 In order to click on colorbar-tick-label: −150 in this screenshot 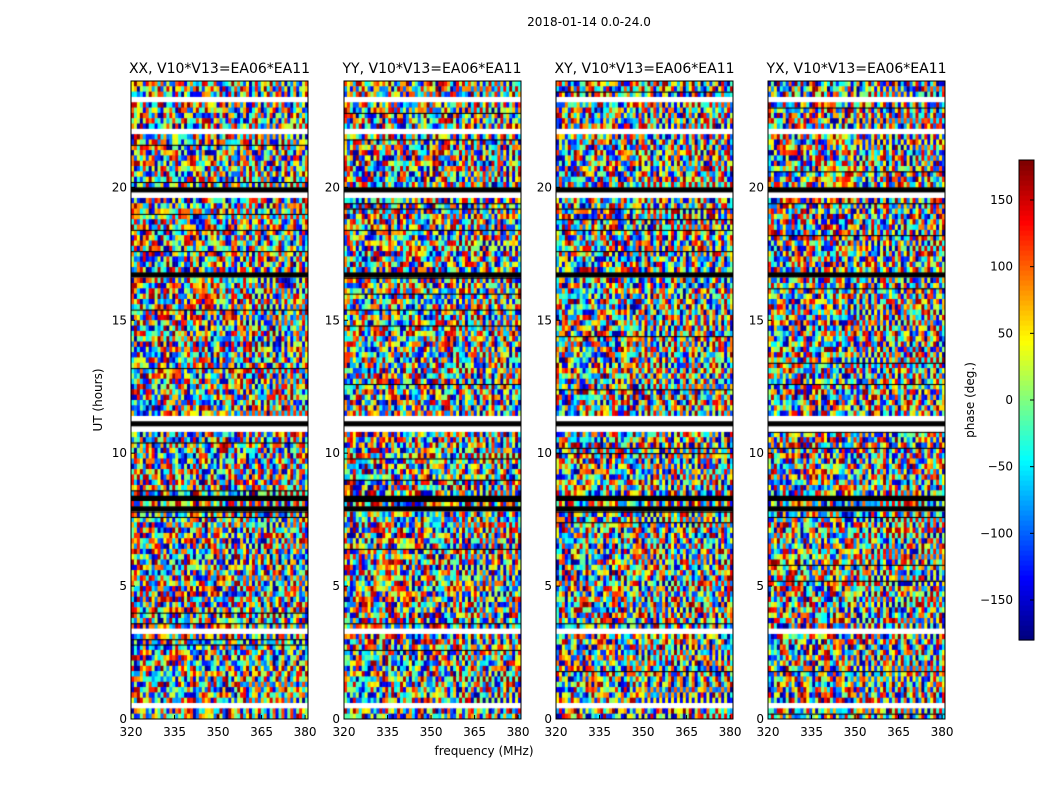, I will do `click(996, 600)`.